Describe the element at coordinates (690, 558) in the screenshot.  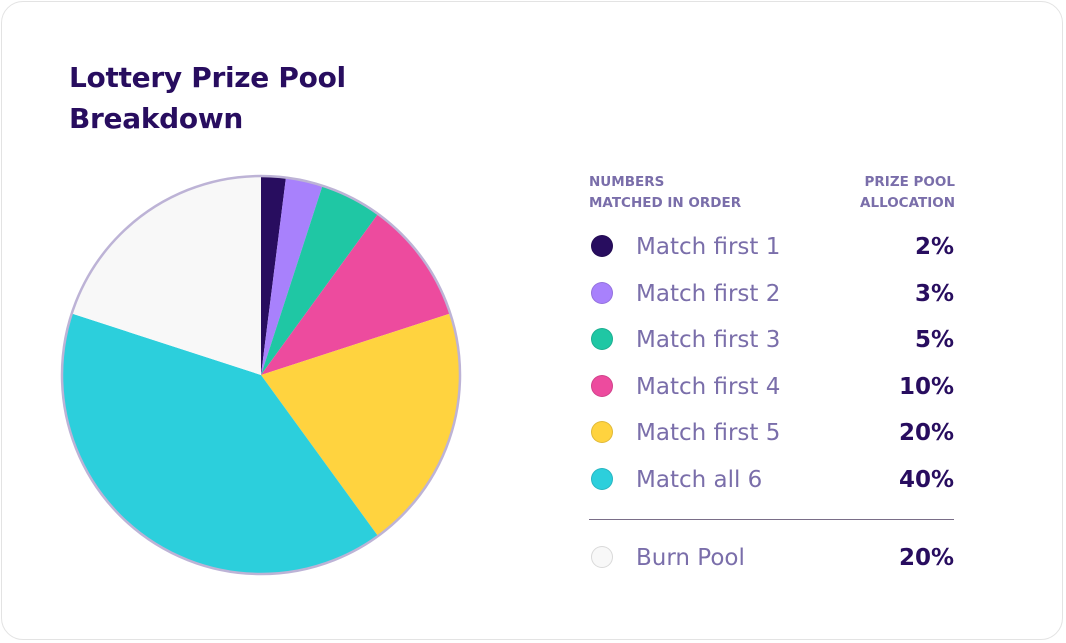
I see `legend-label: Burn Pool` at that location.